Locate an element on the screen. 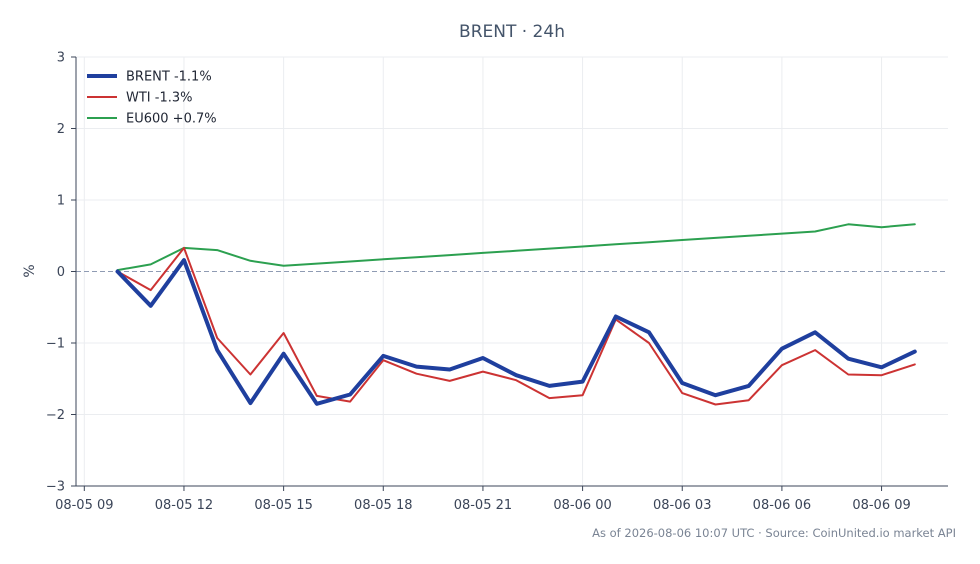  x-tick-label: 08-06 06 is located at coordinates (782, 505).